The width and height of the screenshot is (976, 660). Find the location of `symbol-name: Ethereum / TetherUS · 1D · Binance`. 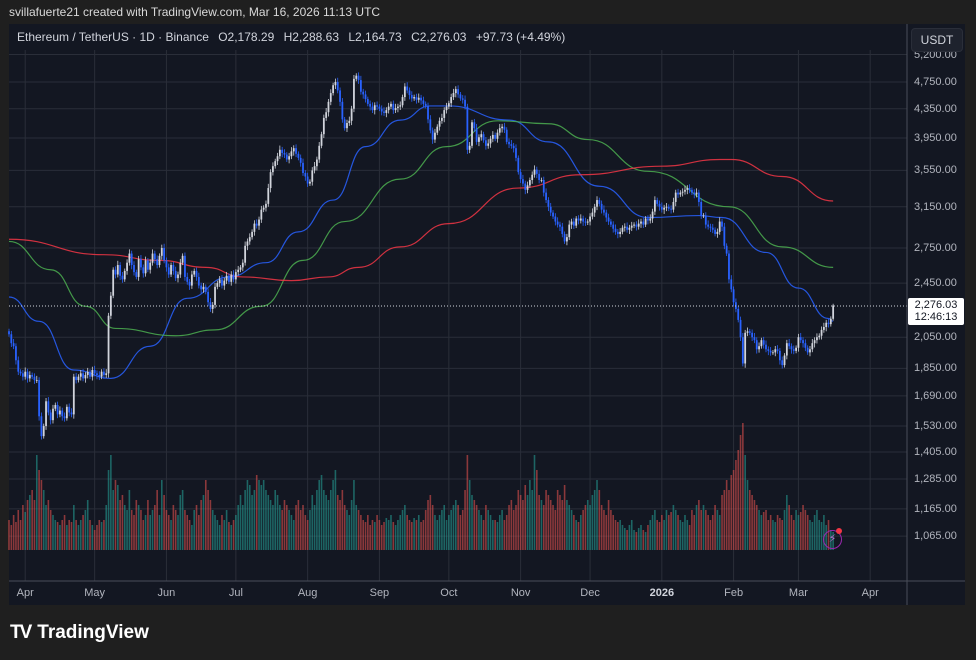

symbol-name: Ethereum / TetherUS · 1D · Binance is located at coordinates (113, 37).